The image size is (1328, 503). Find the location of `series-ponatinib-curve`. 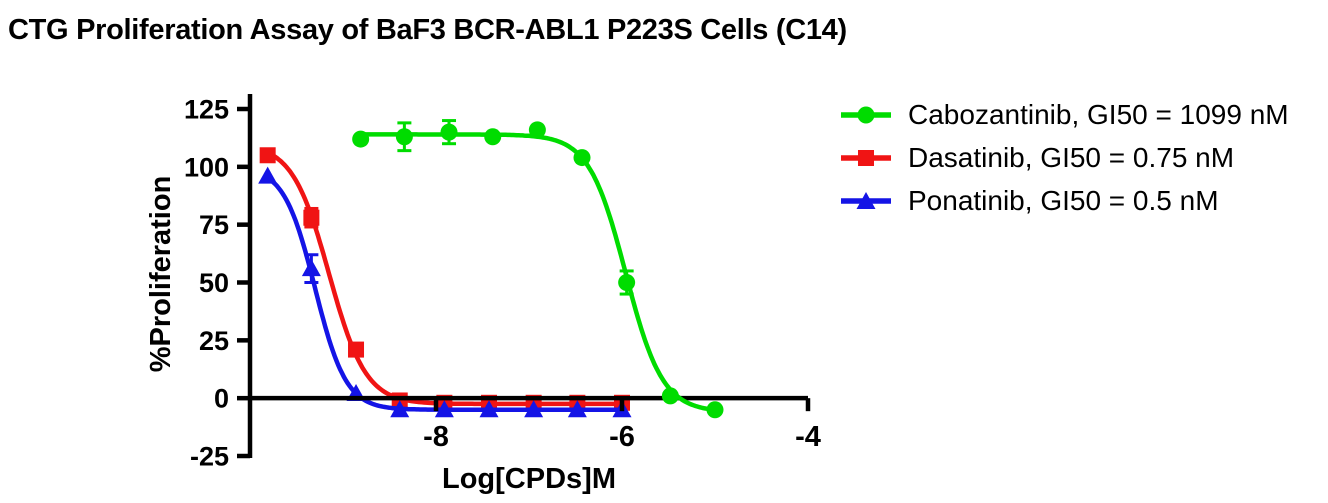

series-ponatinib-curve is located at coordinates (444, 293).